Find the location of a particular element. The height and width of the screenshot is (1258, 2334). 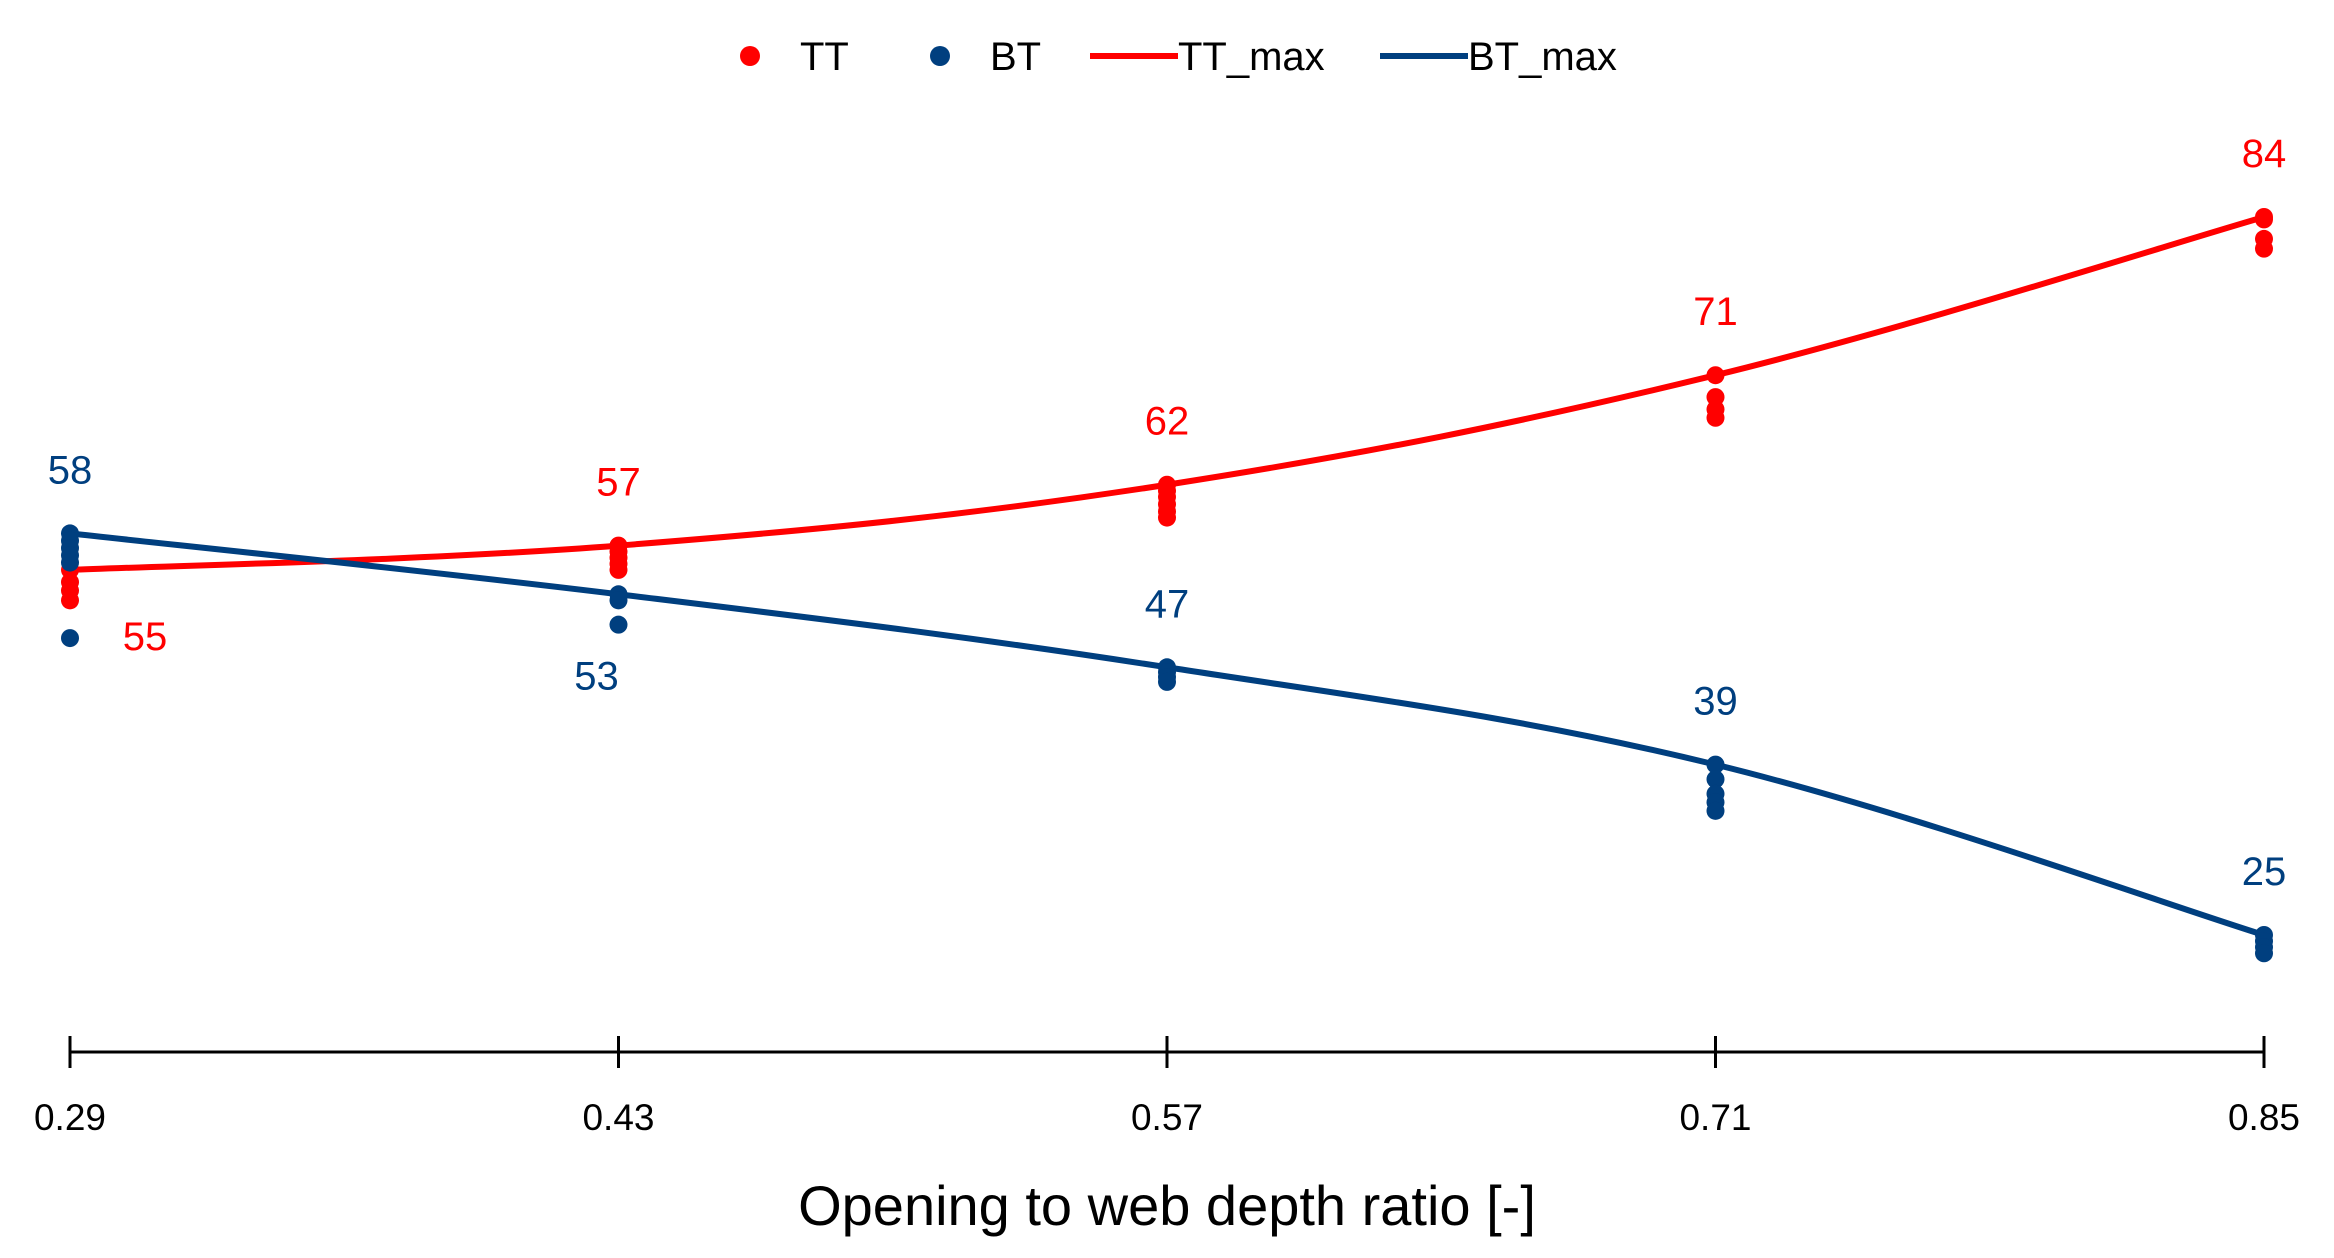

data-label-bt: 47 is located at coordinates (1167, 604).